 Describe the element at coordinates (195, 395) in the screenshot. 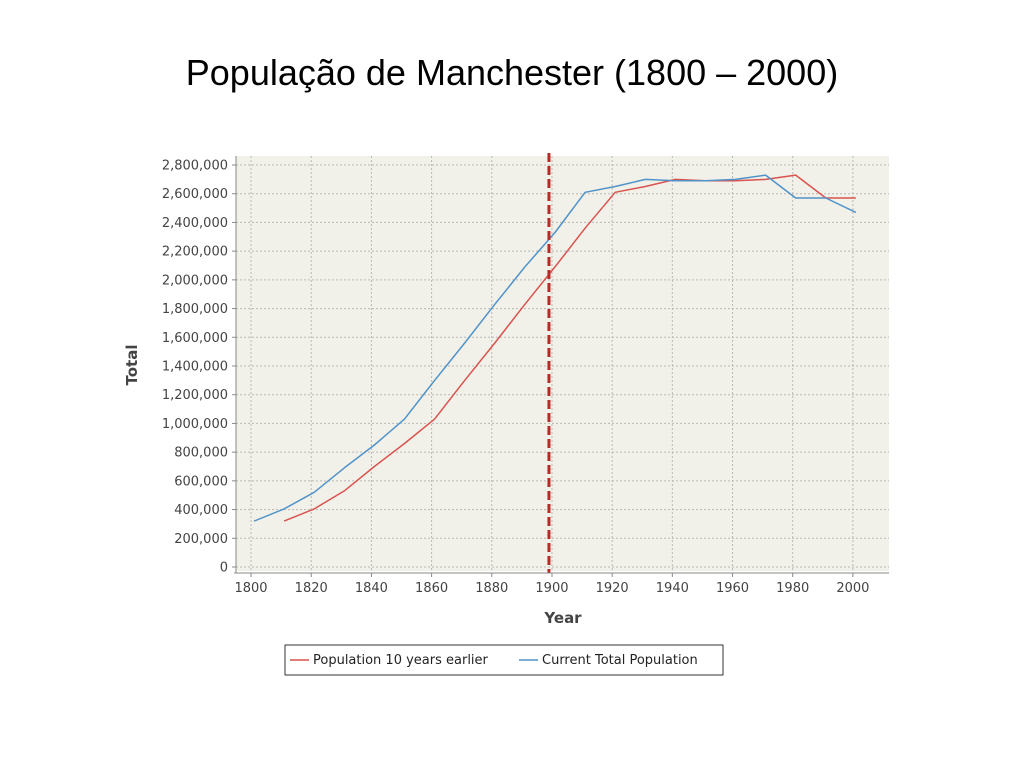

I see `y-tick-label: 1,200,000` at that location.